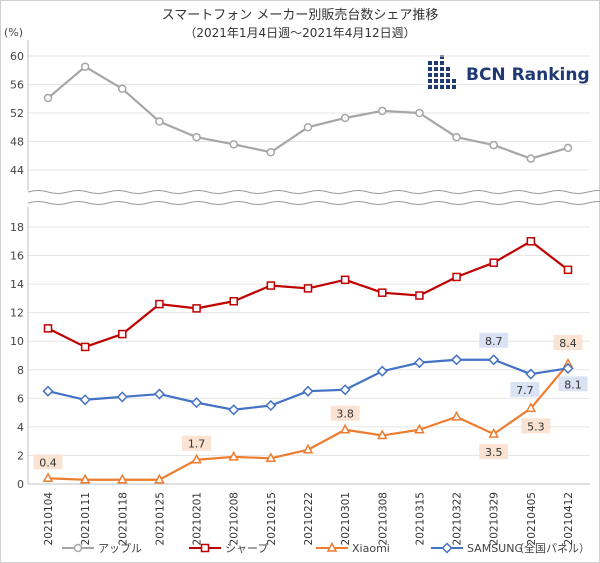  Describe the element at coordinates (313, 192) in the screenshot. I see `axis-break-line-top` at that location.